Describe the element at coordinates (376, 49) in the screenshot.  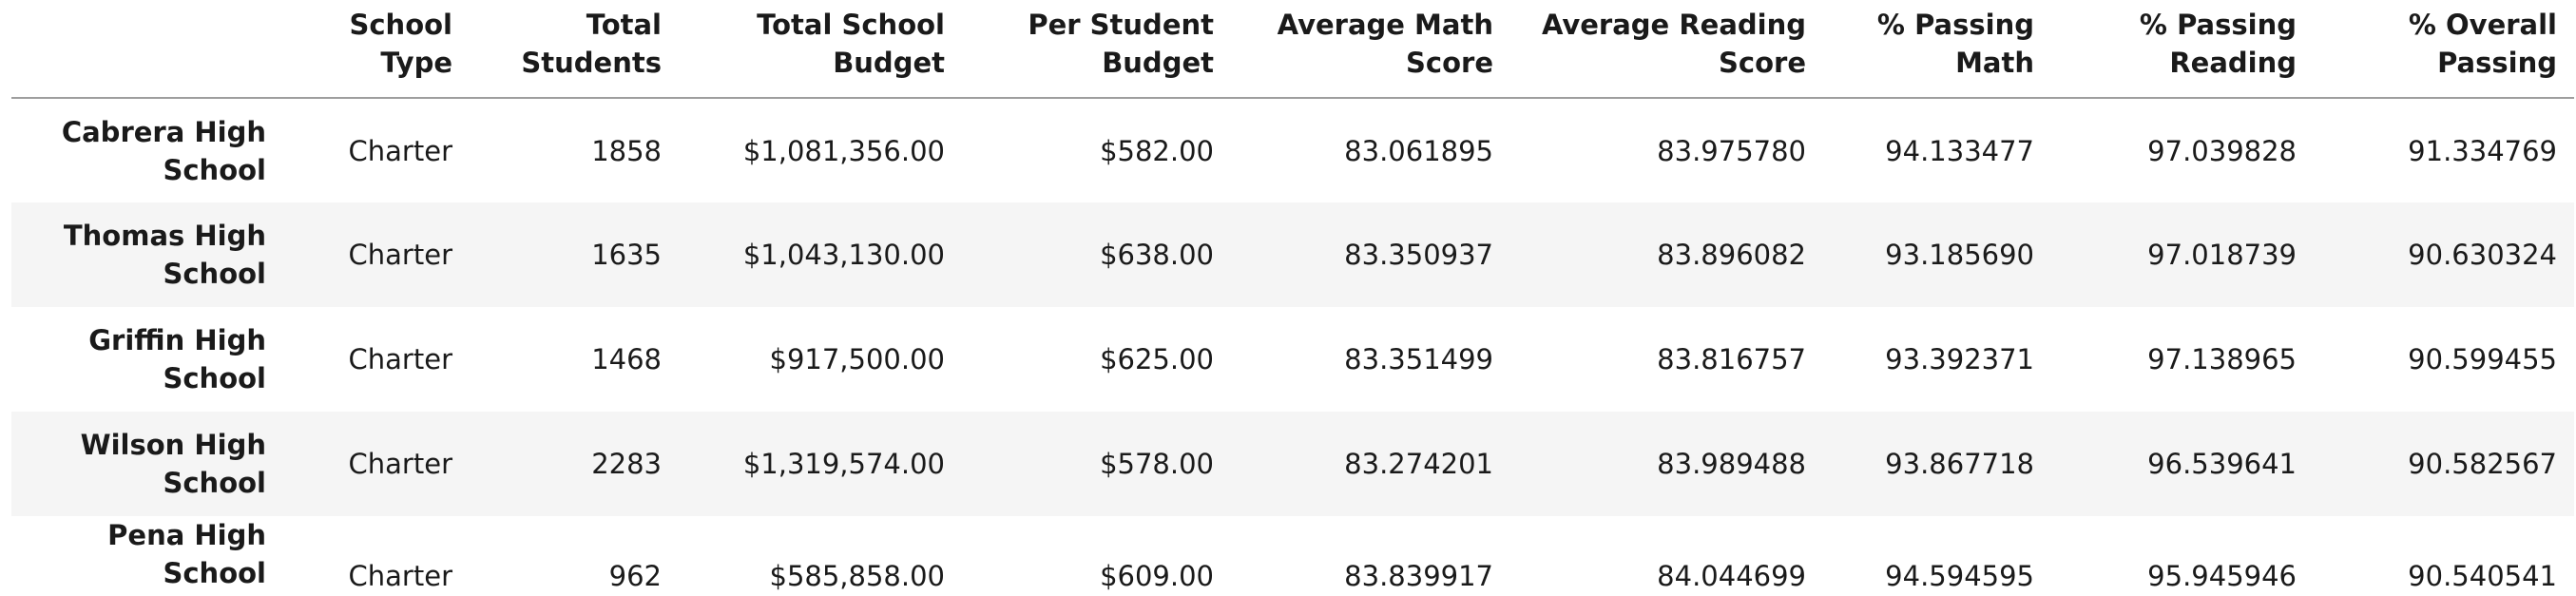
I see `col-header-school-type: School Type` at that location.